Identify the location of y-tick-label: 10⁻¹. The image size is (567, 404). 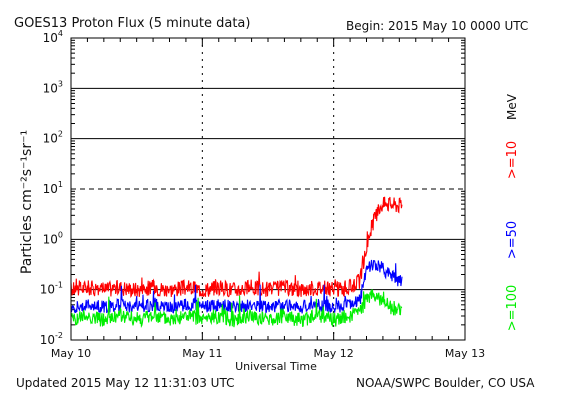
(51, 289).